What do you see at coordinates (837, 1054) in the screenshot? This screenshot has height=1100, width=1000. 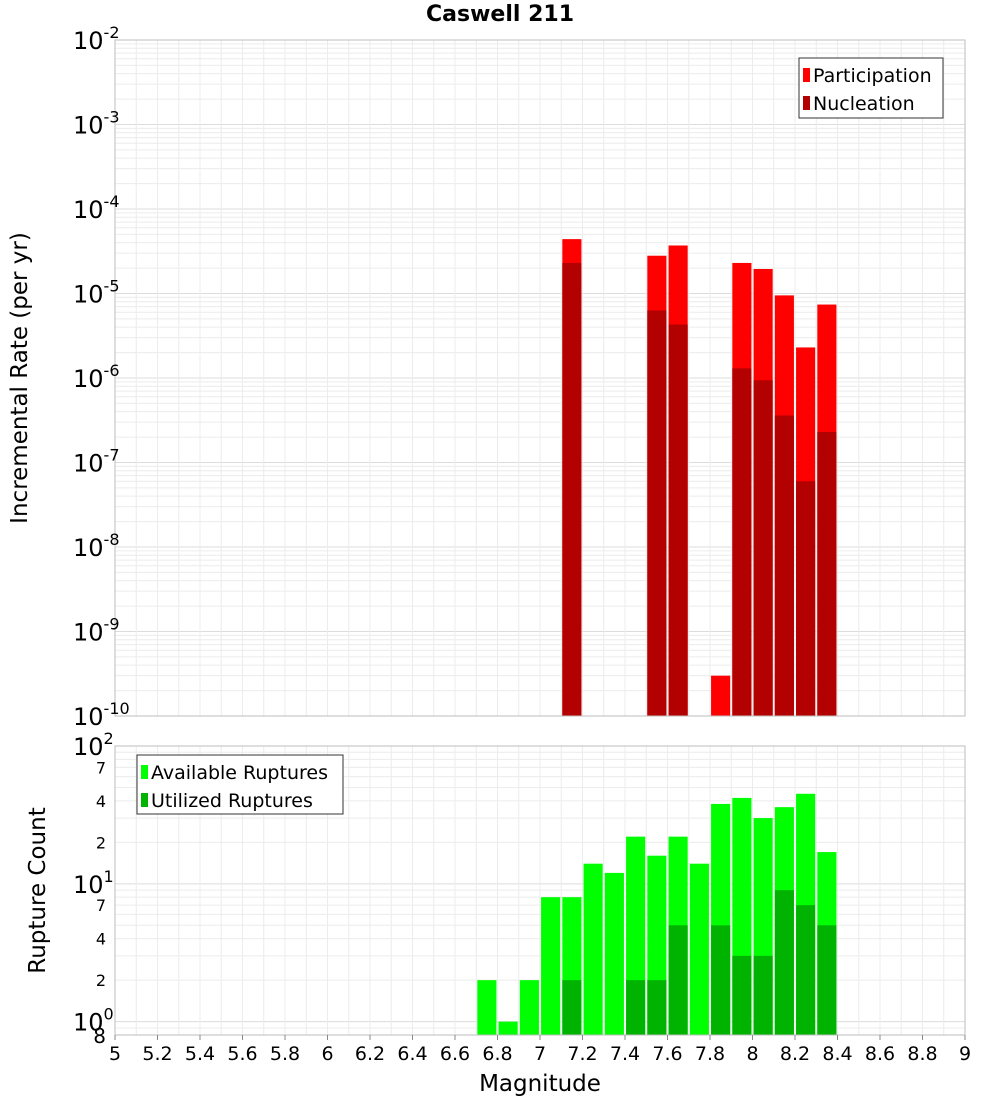 I see `x-tick-label: 8.4` at bounding box center [837, 1054].